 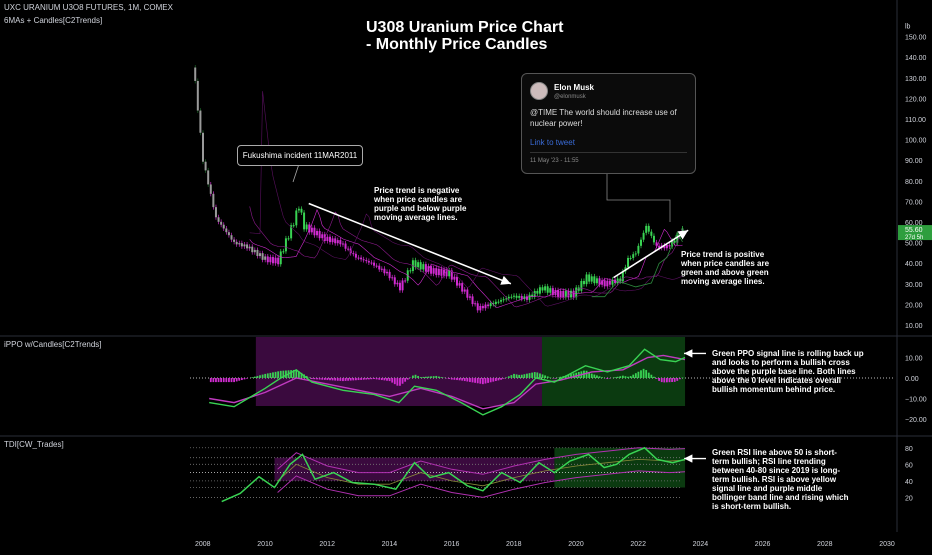 What do you see at coordinates (53, 344) in the screenshot?
I see `ppo-indicator-label: iPPO w/Candles[C2Trends]` at bounding box center [53, 344].